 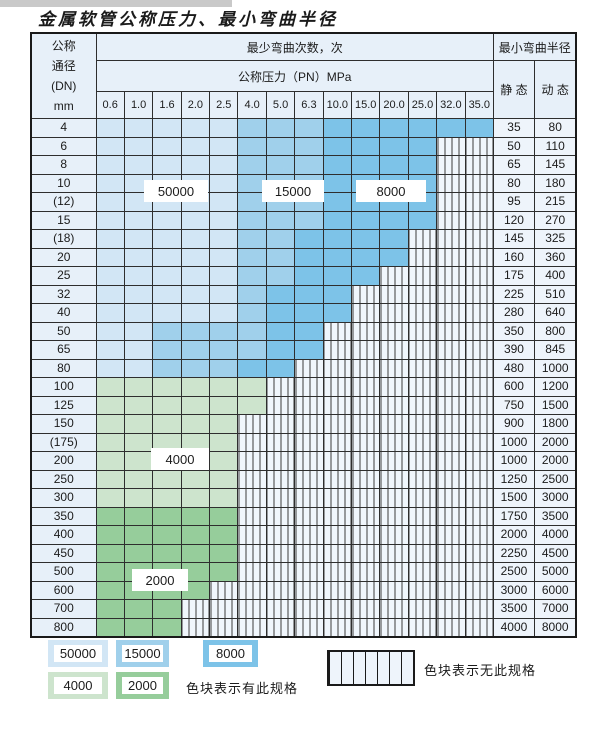 What do you see at coordinates (63, 553) in the screenshot?
I see `dn-cell: 450` at bounding box center [63, 553].